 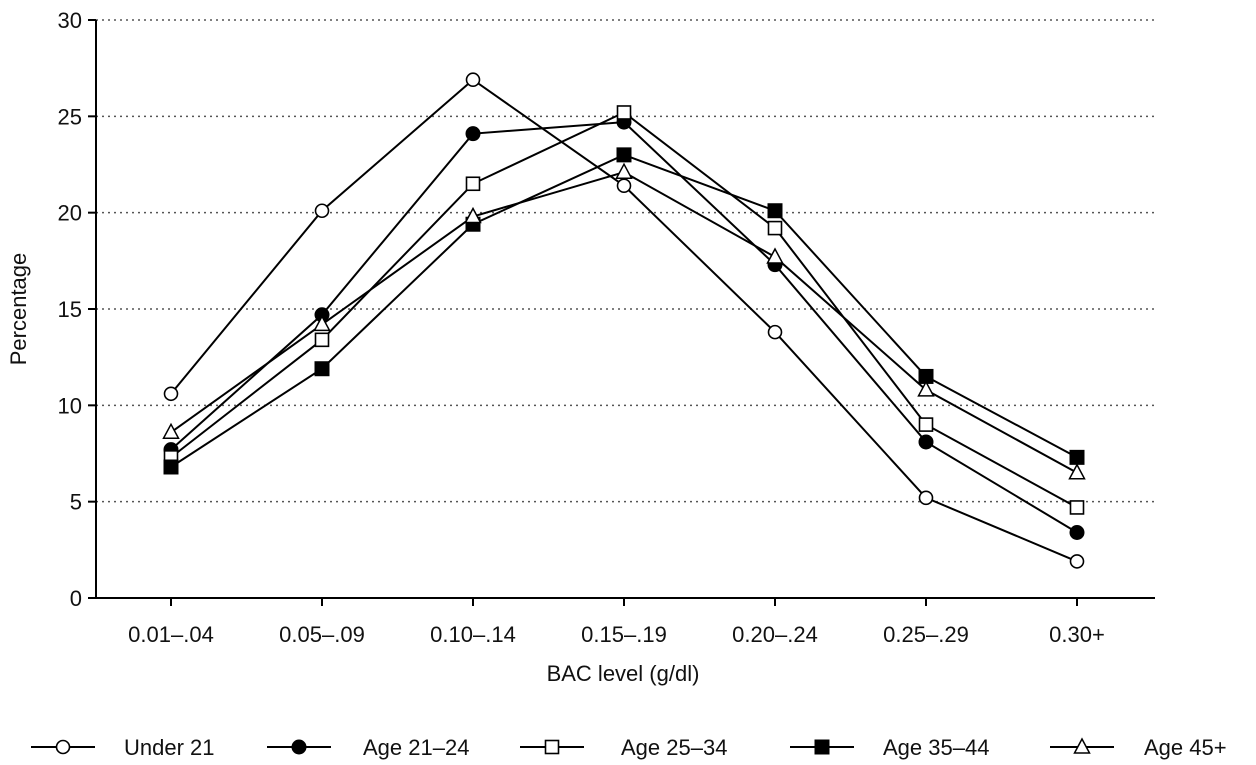 What do you see at coordinates (775, 634) in the screenshot?
I see `x-tick-label: 0.20–.24` at bounding box center [775, 634].